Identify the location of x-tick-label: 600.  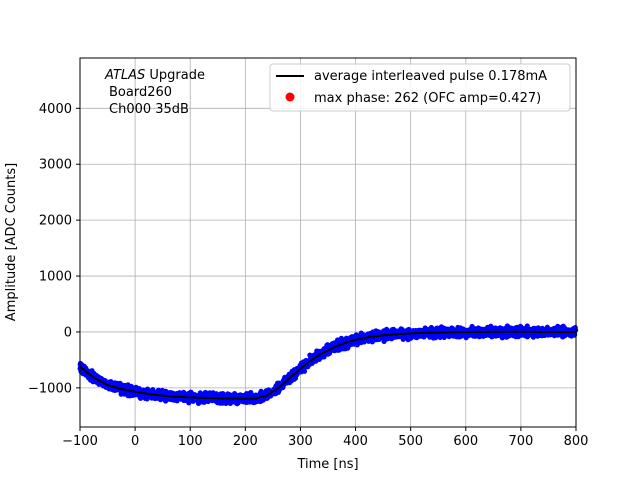
(465, 441).